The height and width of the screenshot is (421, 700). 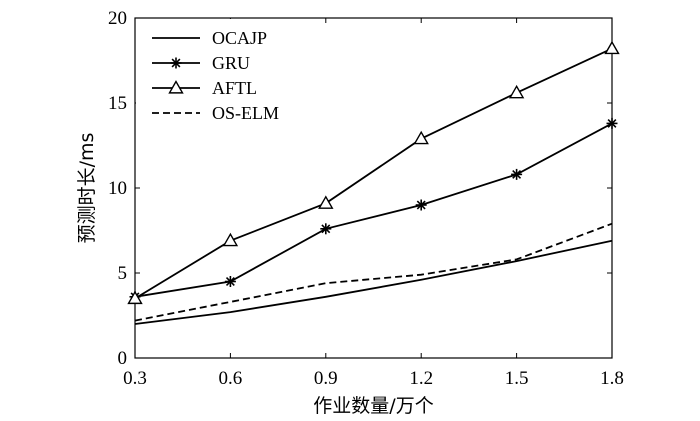 I want to click on legend: OCAJP GRU AFTL OS-ELM, so click(x=211, y=74).